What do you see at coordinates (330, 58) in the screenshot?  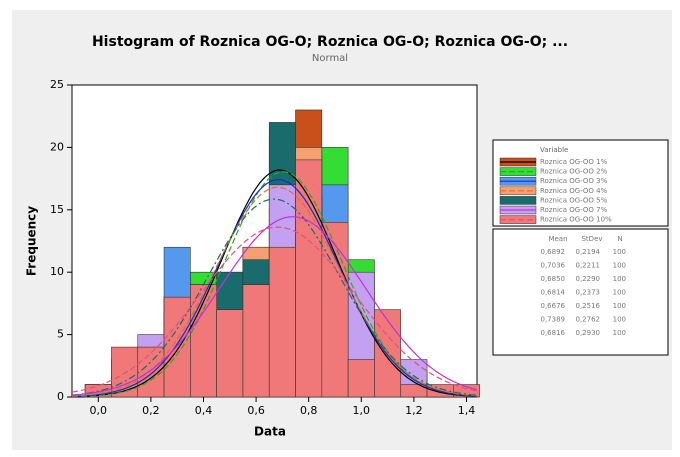 I see `chart-subtitle: Normal` at bounding box center [330, 58].